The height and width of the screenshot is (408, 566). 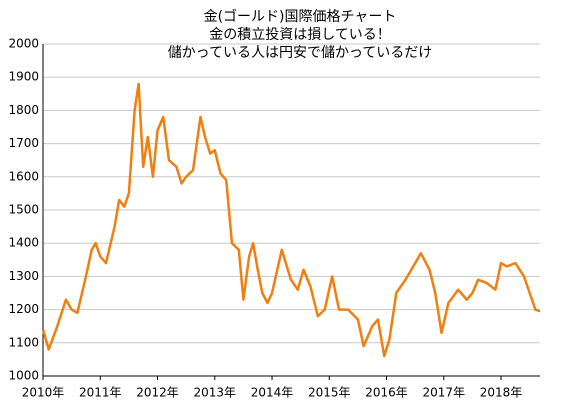 I want to click on y-tick-label: 1500, so click(x=23, y=210).